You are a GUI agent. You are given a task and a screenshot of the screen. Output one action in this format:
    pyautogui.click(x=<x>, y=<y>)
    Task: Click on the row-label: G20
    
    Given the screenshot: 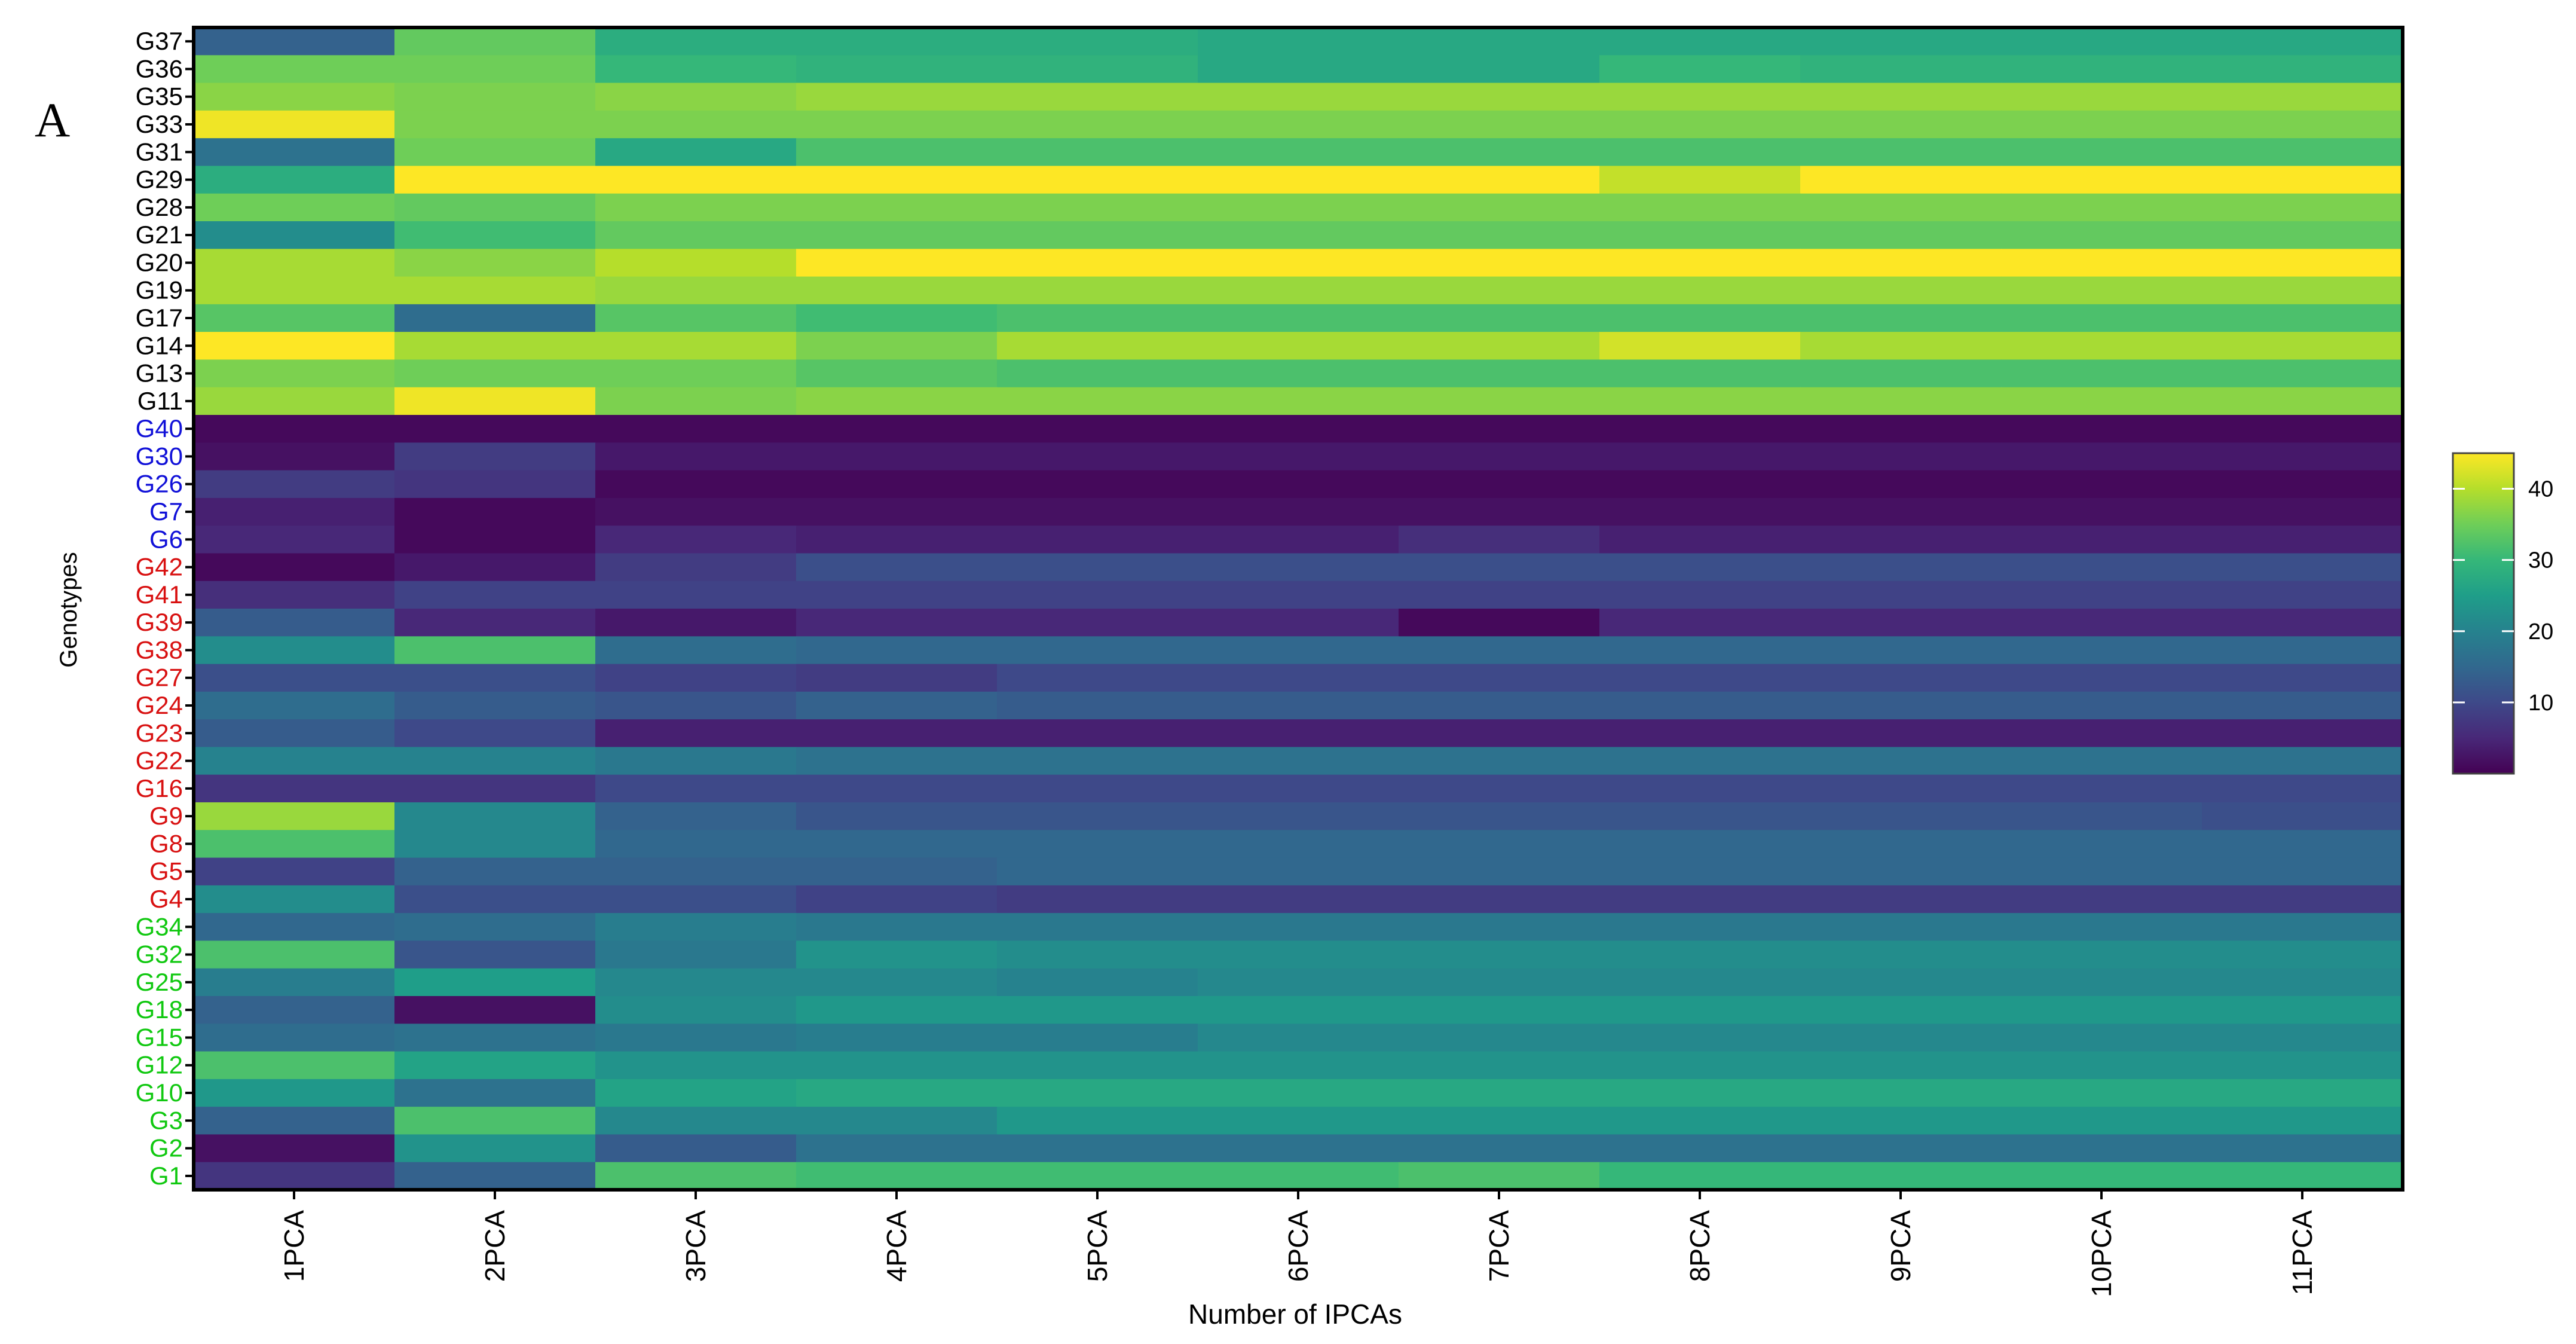 What is the action you would take?
    pyautogui.click(x=159, y=262)
    